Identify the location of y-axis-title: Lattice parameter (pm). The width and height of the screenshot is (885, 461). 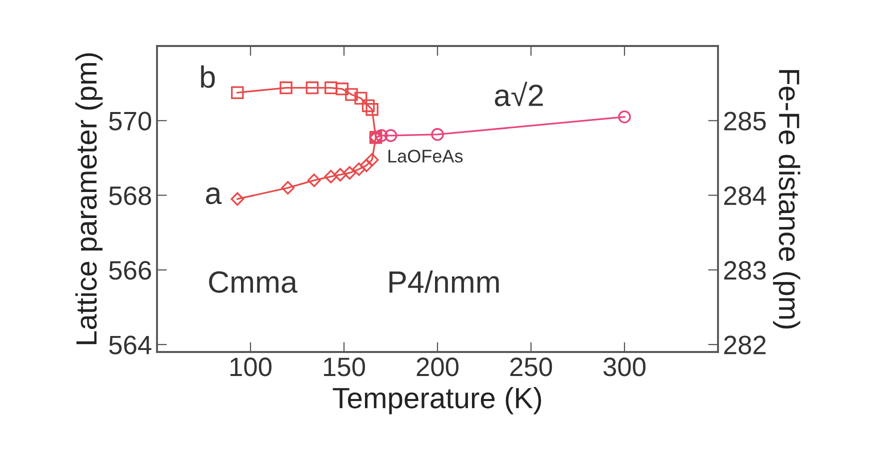
(89, 198).